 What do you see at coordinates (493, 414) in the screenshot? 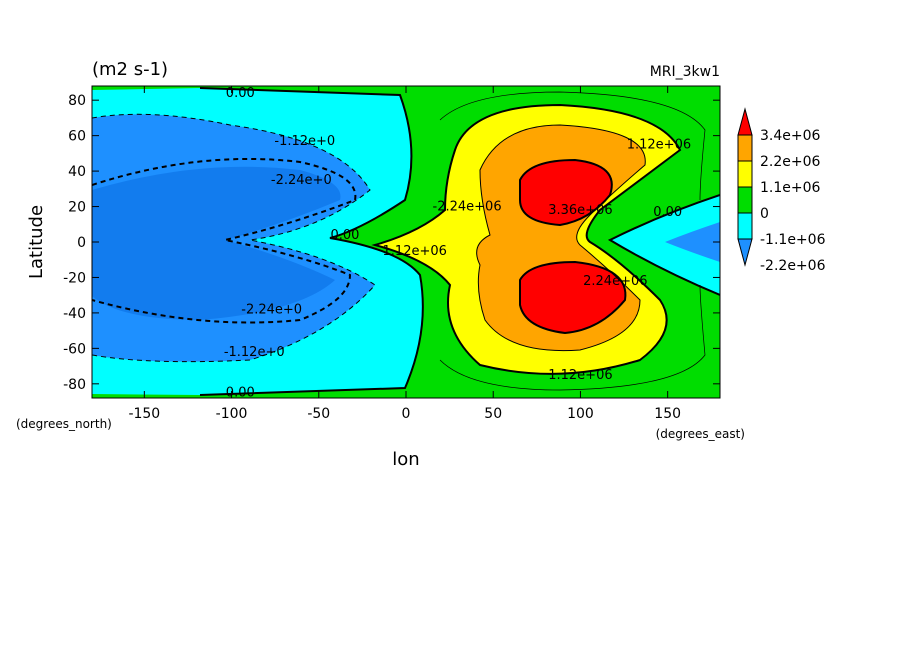
I see `x-tick-label: 50` at bounding box center [493, 414].